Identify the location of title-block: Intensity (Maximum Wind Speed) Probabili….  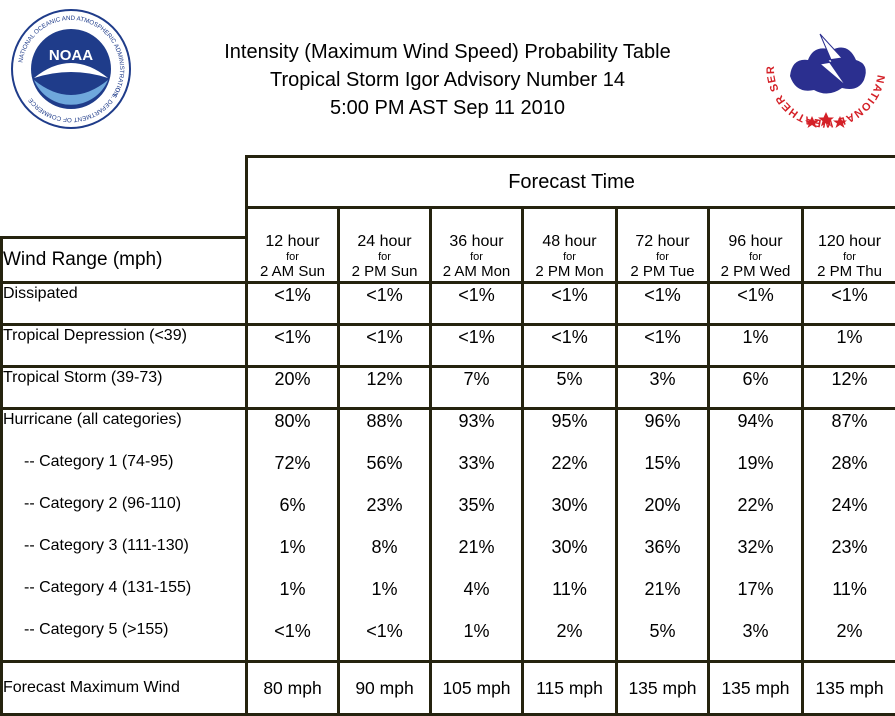
(447, 80).